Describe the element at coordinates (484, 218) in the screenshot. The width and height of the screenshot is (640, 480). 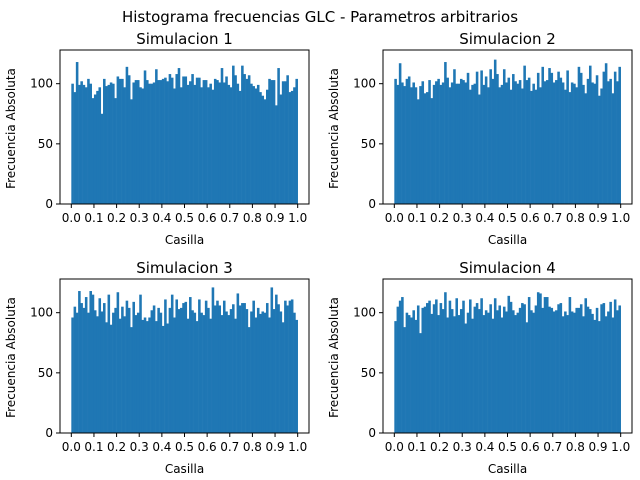
I see `x-tick-label: 0.4` at that location.